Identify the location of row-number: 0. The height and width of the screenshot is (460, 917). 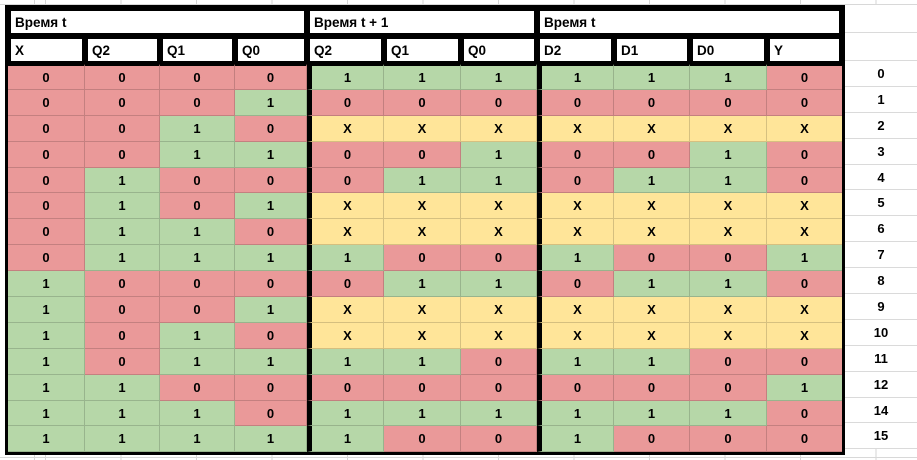
(881, 74).